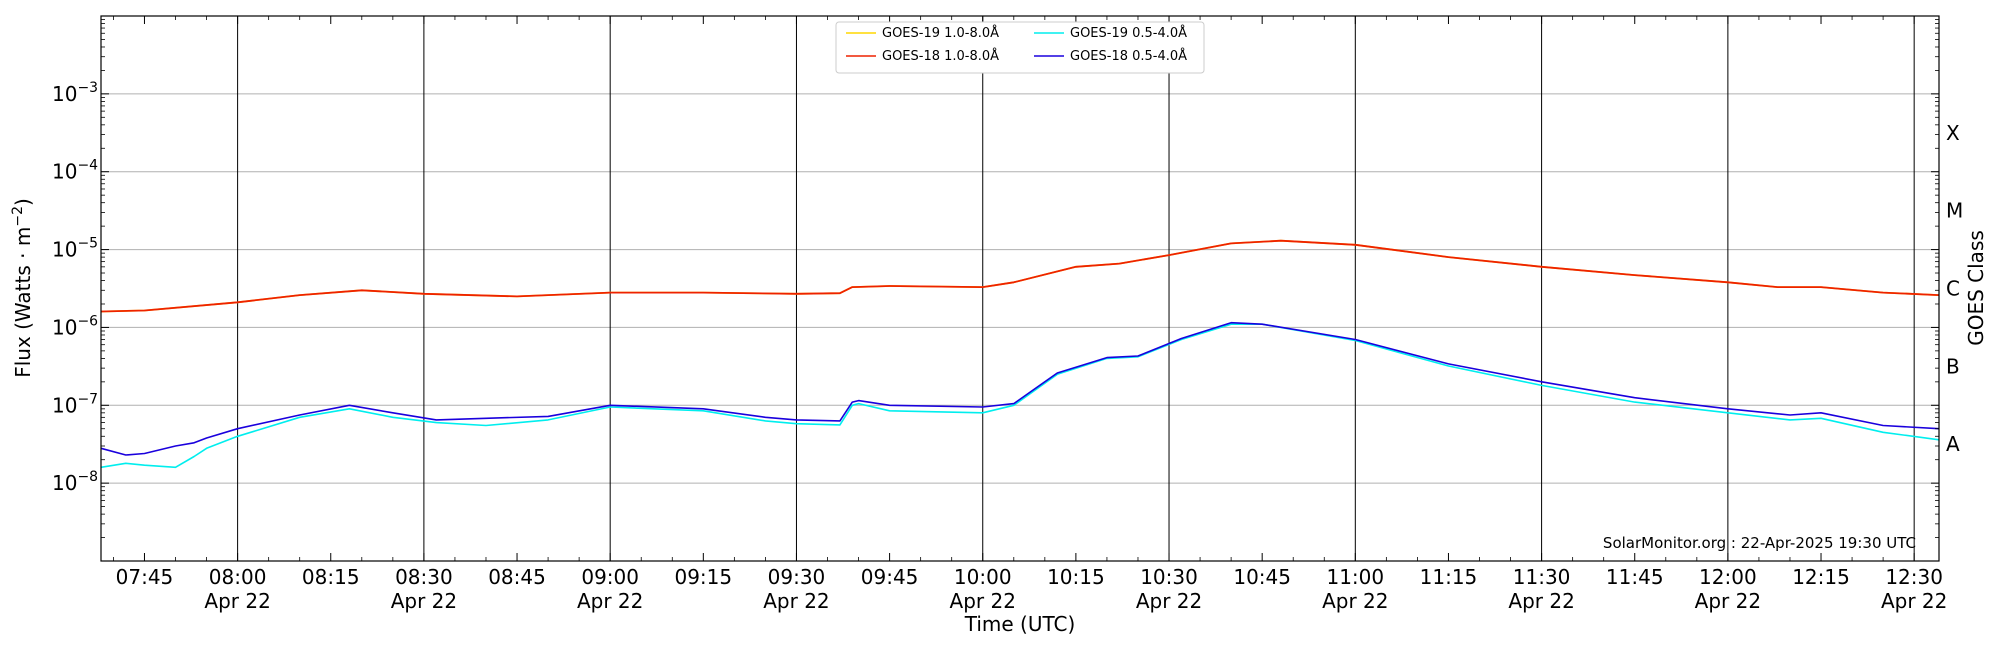 The width and height of the screenshot is (2000, 650). What do you see at coordinates (1128, 56) in the screenshot?
I see `legend-label: GOES-18 0.5-4.0Å` at bounding box center [1128, 56].